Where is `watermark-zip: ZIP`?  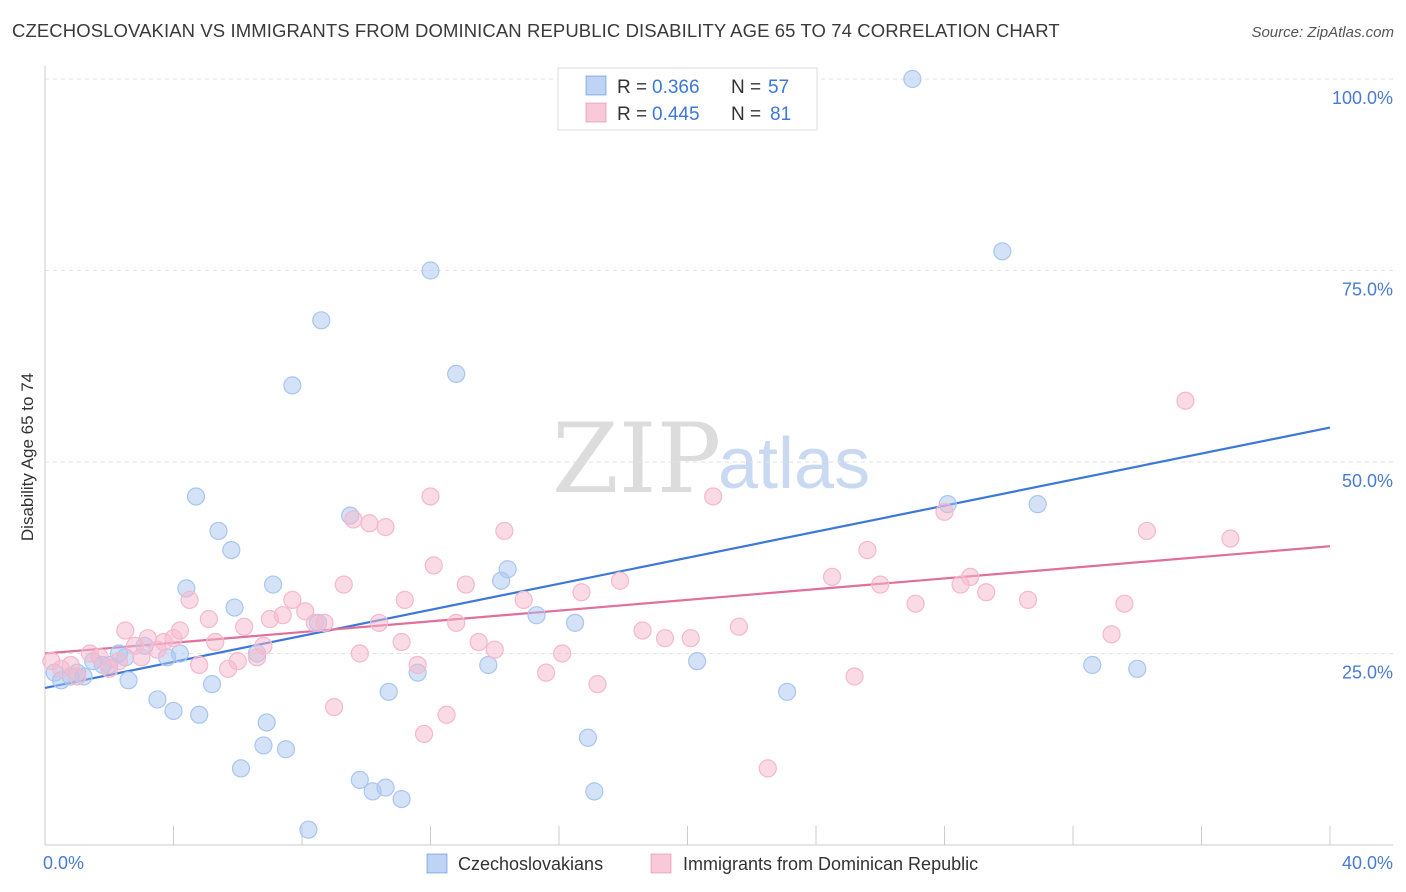 watermark-zip: ZIP is located at coordinates (636, 459).